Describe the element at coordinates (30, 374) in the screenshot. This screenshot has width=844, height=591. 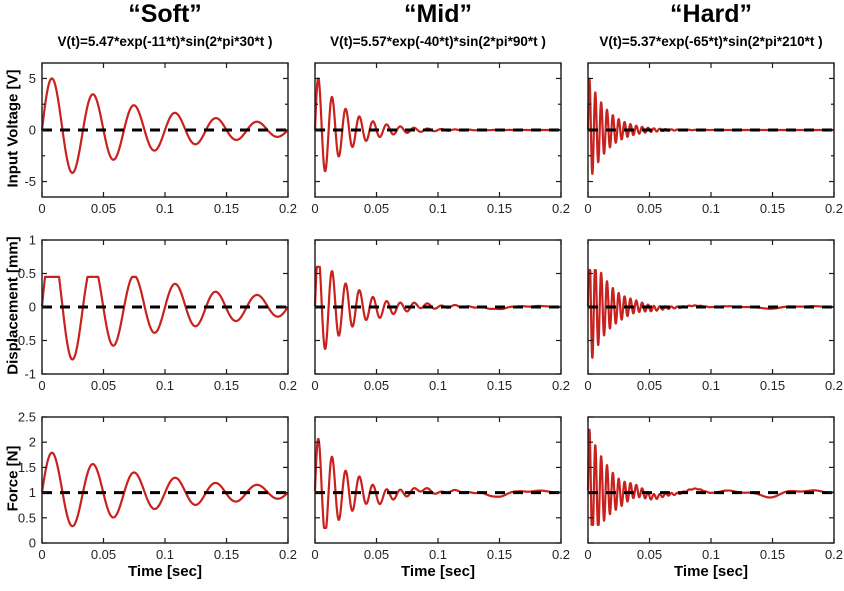
I see `y-tick-label: -1` at that location.